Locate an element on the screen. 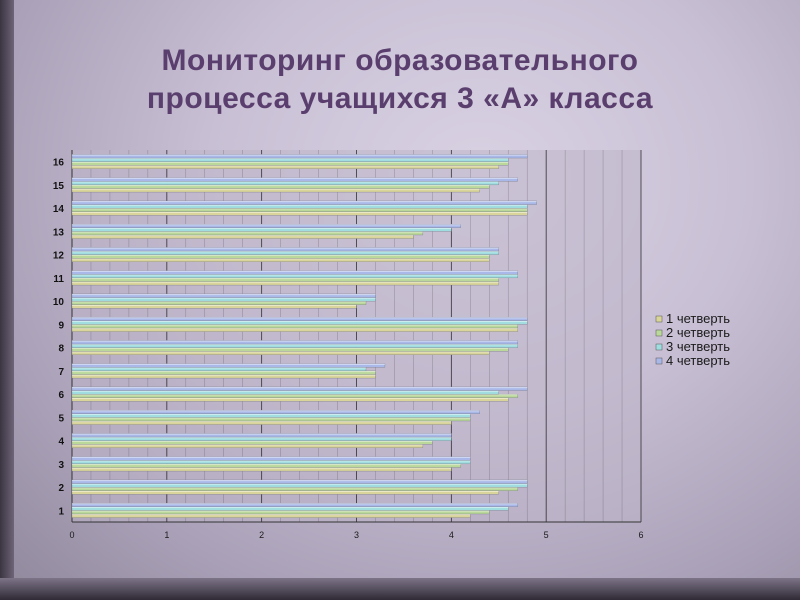  y-category-label: 9 is located at coordinates (61, 325).